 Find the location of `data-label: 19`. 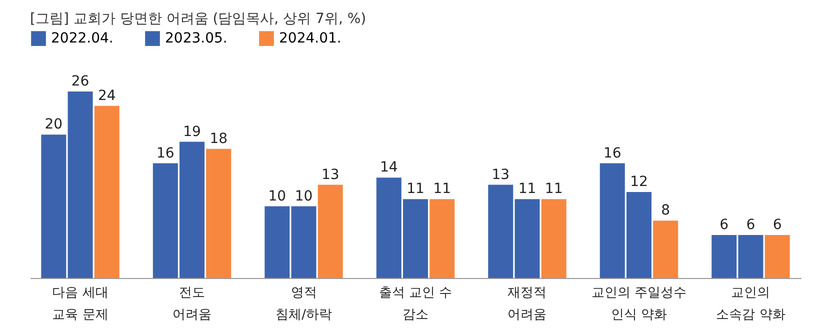

data-label: 19 is located at coordinates (192, 132).